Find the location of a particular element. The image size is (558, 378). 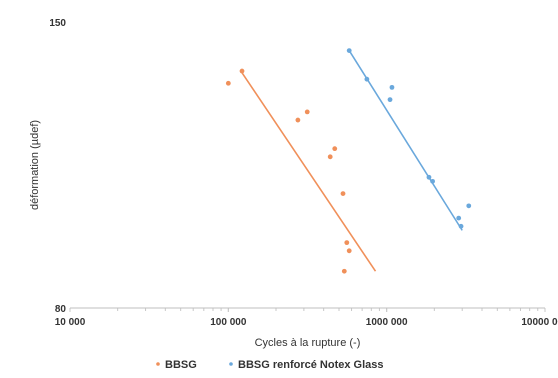

x-axis-title: Cycles à la rupture (-) is located at coordinates (308, 343).